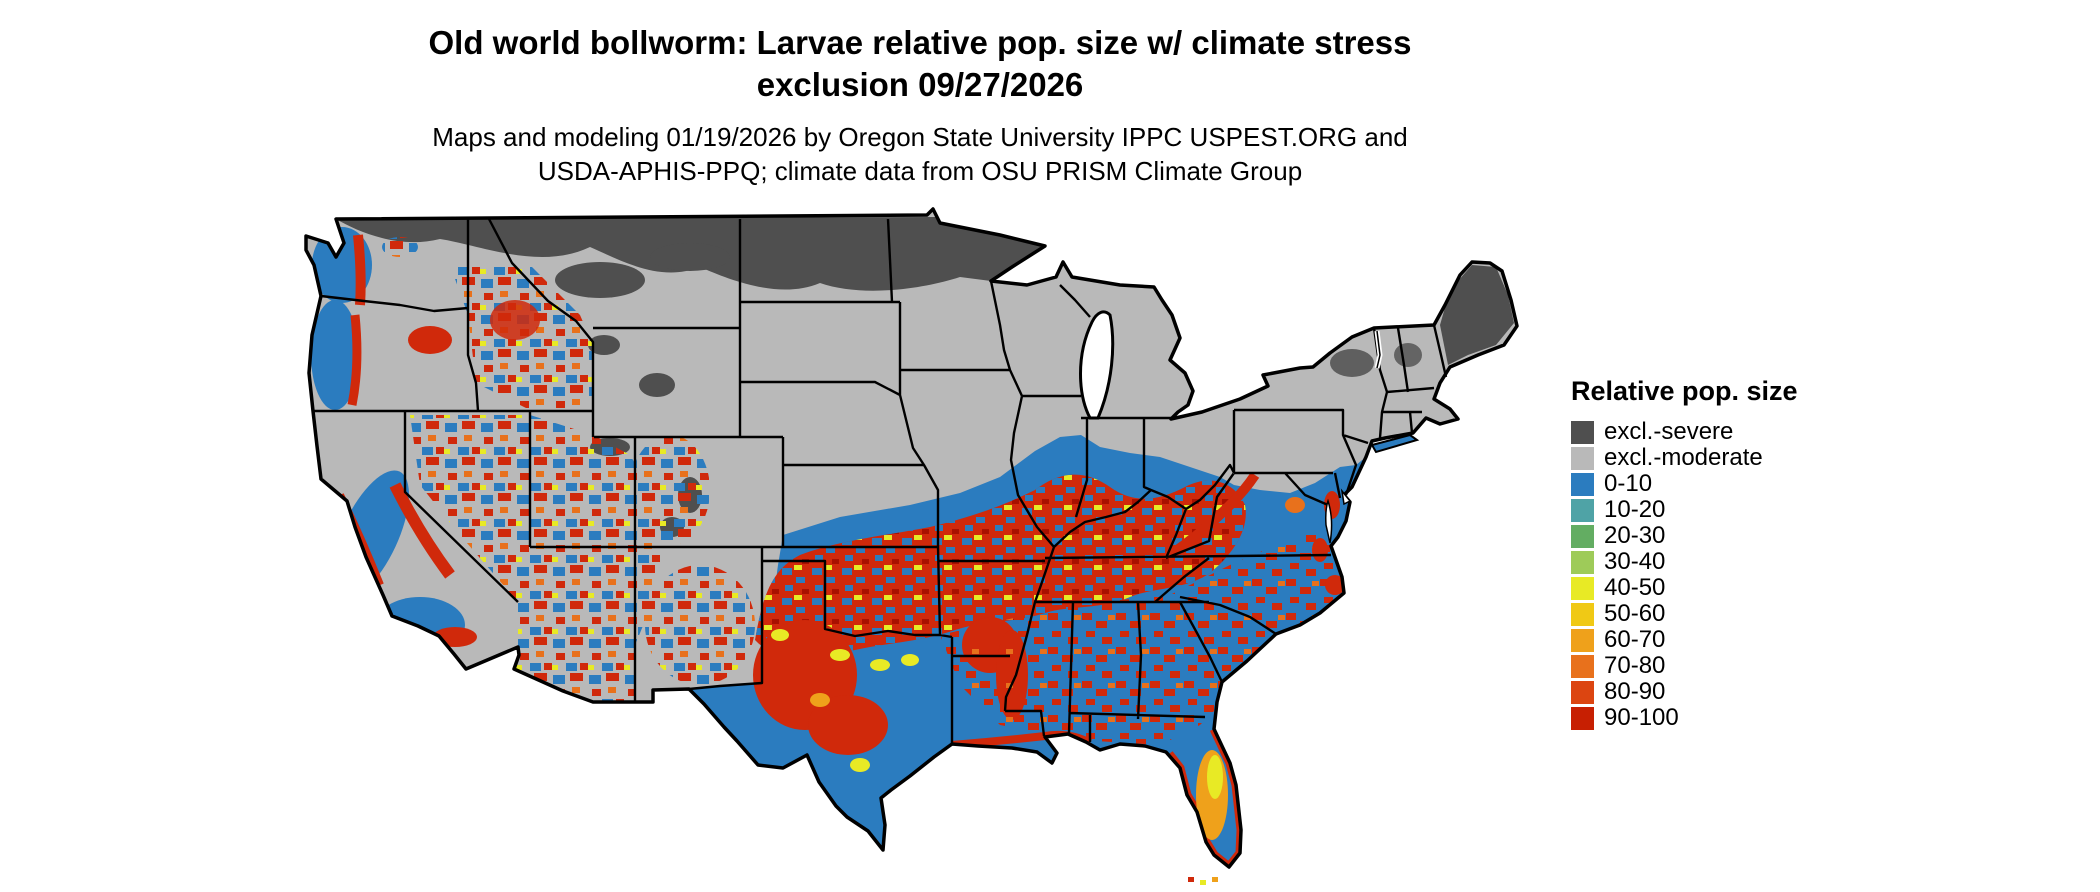  Describe the element at coordinates (535, 558) in the screenshot. I see `mottle-great-basin` at that location.